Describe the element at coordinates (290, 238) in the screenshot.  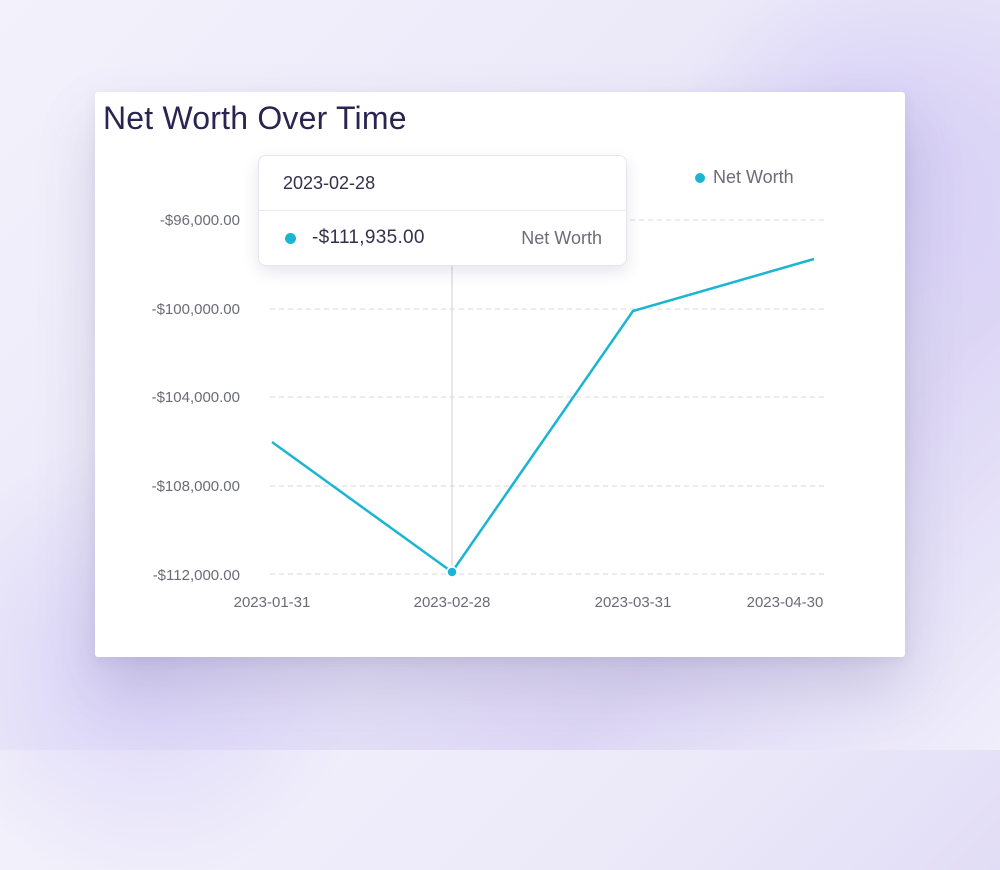
I see `series-dot-icon` at that location.